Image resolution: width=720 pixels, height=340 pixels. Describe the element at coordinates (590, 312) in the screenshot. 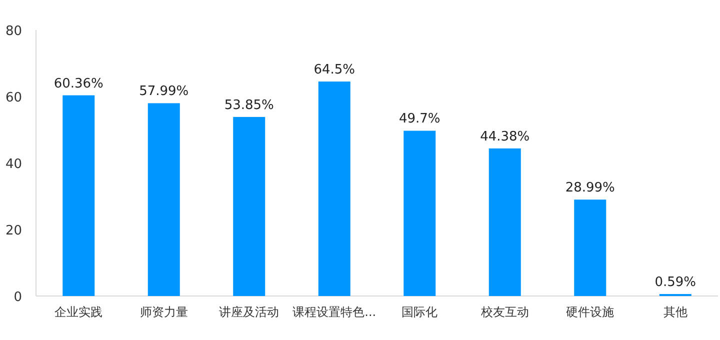

I see `x-tick-label: 硬件设施` at that location.